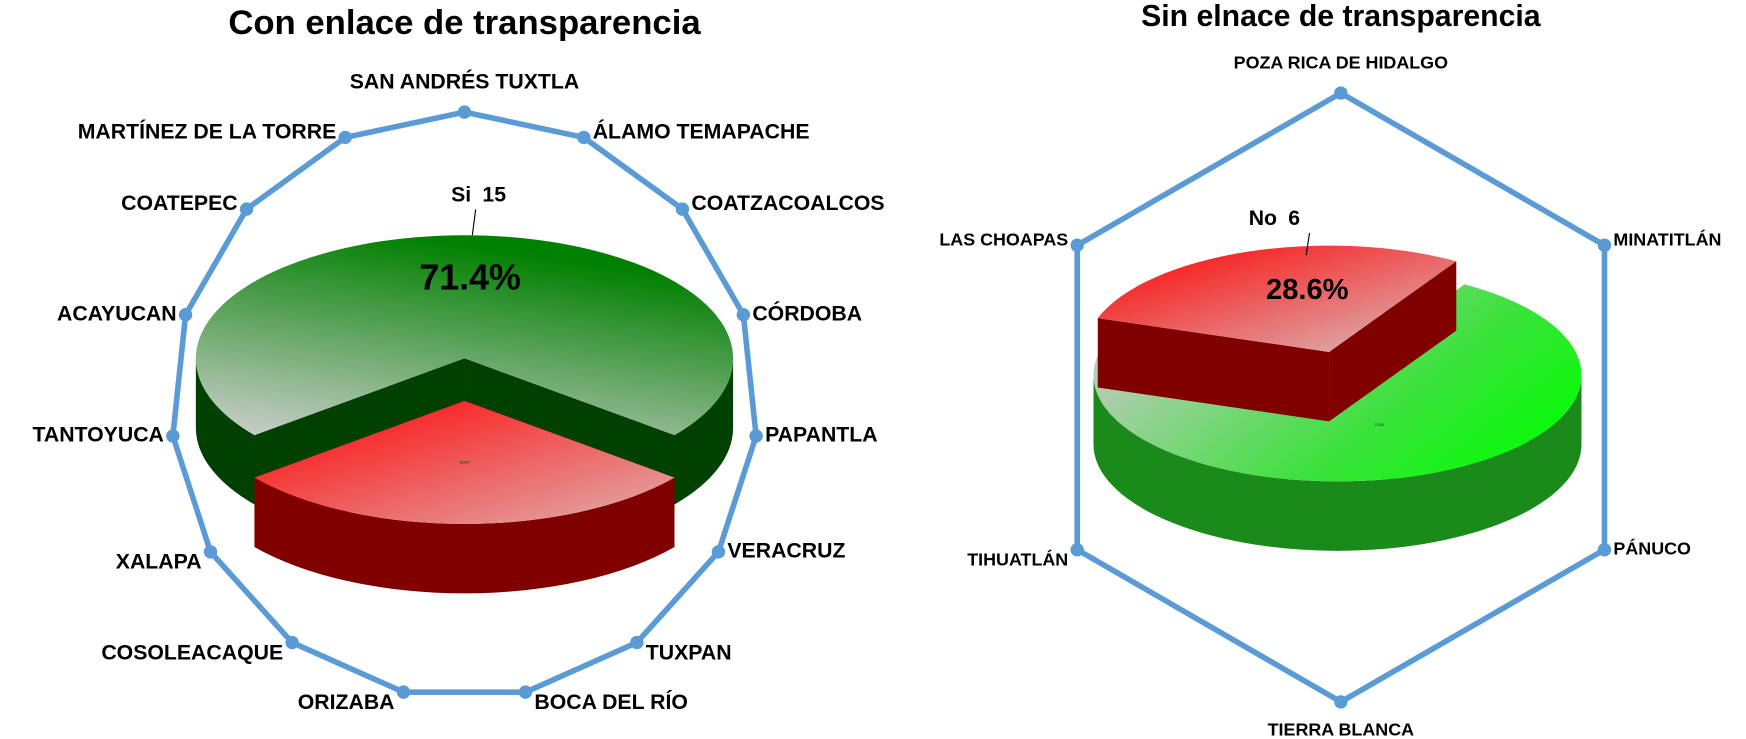 The height and width of the screenshot is (739, 1746). Describe the element at coordinates (787, 203) in the screenshot. I see `radar-label: COATZACOALCOS` at that location.